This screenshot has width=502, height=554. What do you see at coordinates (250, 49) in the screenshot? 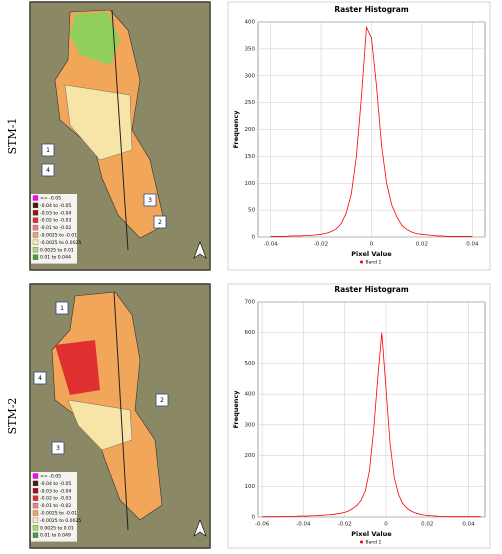
I see `y-tick-label: 350` at bounding box center [250, 49].